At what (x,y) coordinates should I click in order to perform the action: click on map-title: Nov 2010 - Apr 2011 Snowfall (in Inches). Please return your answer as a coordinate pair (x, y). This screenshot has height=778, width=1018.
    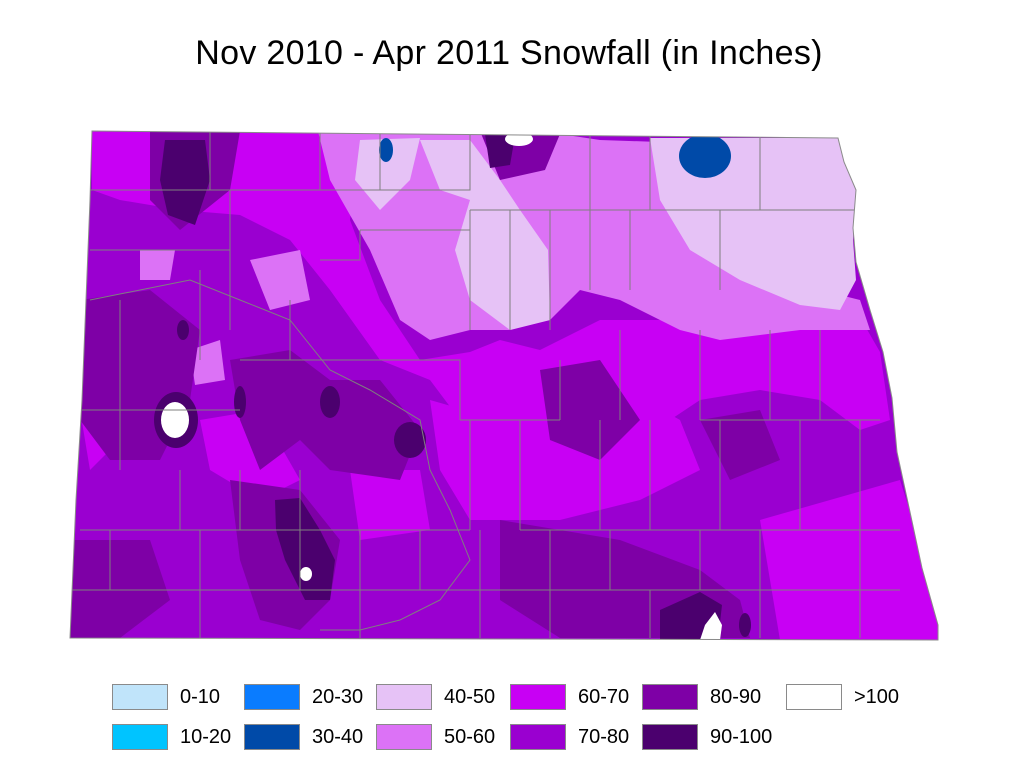
    Looking at the image, I should click on (509, 53).